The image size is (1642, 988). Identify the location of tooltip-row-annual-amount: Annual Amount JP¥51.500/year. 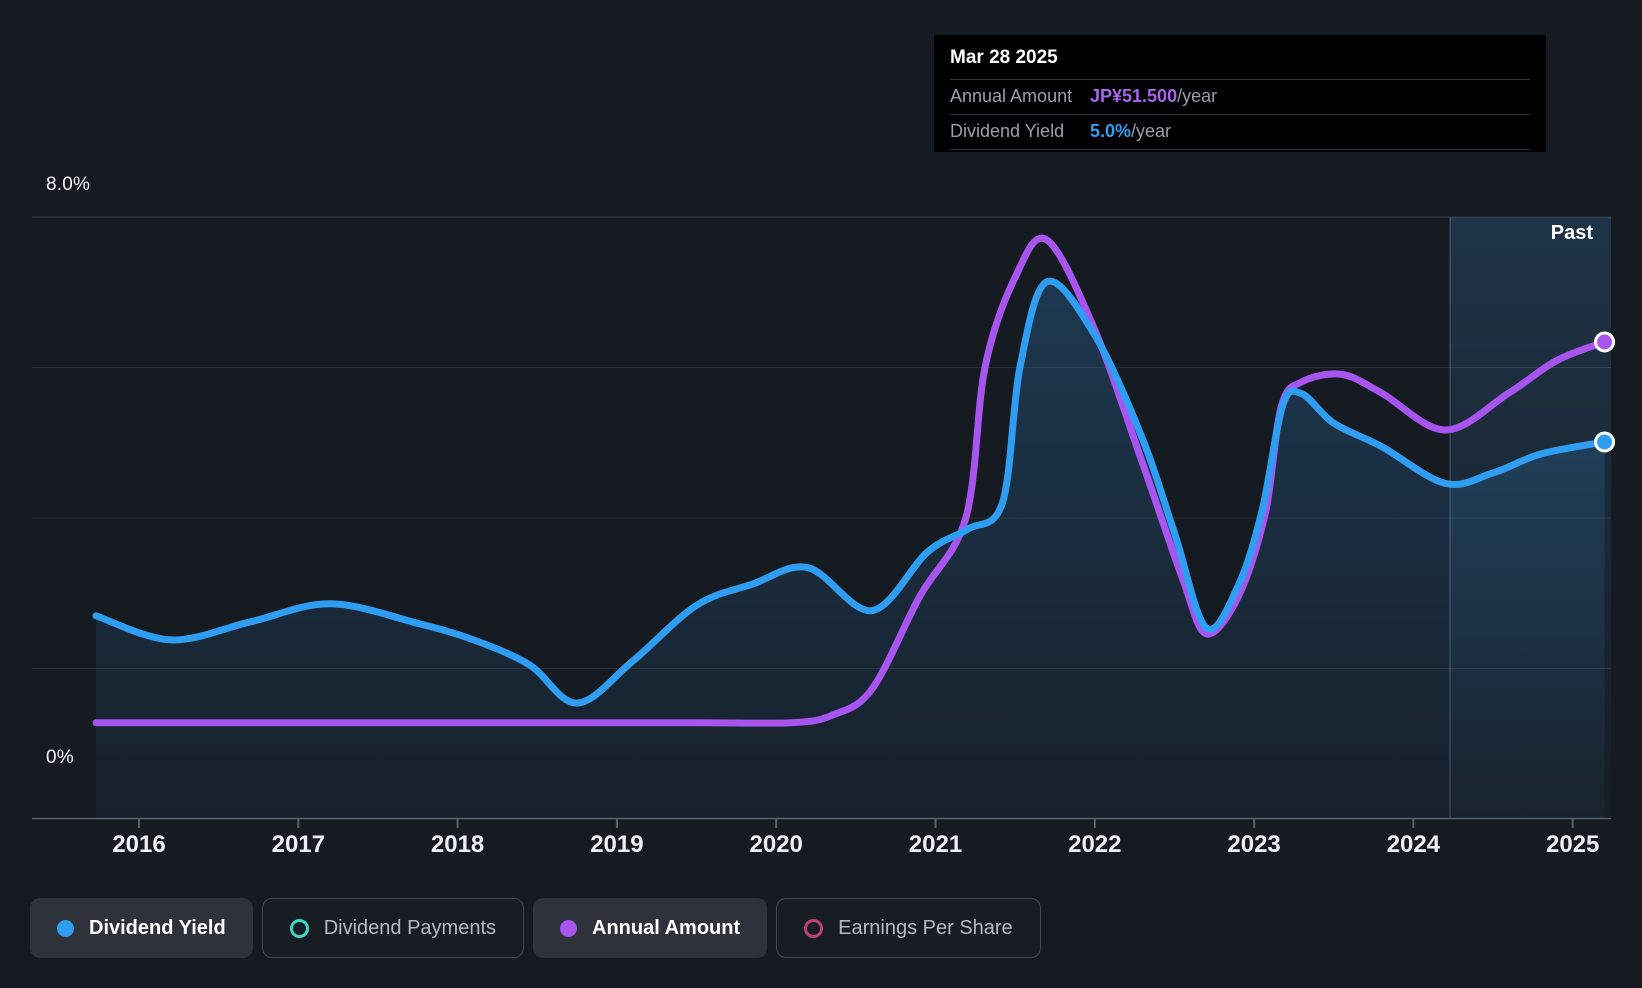
(1240, 96).